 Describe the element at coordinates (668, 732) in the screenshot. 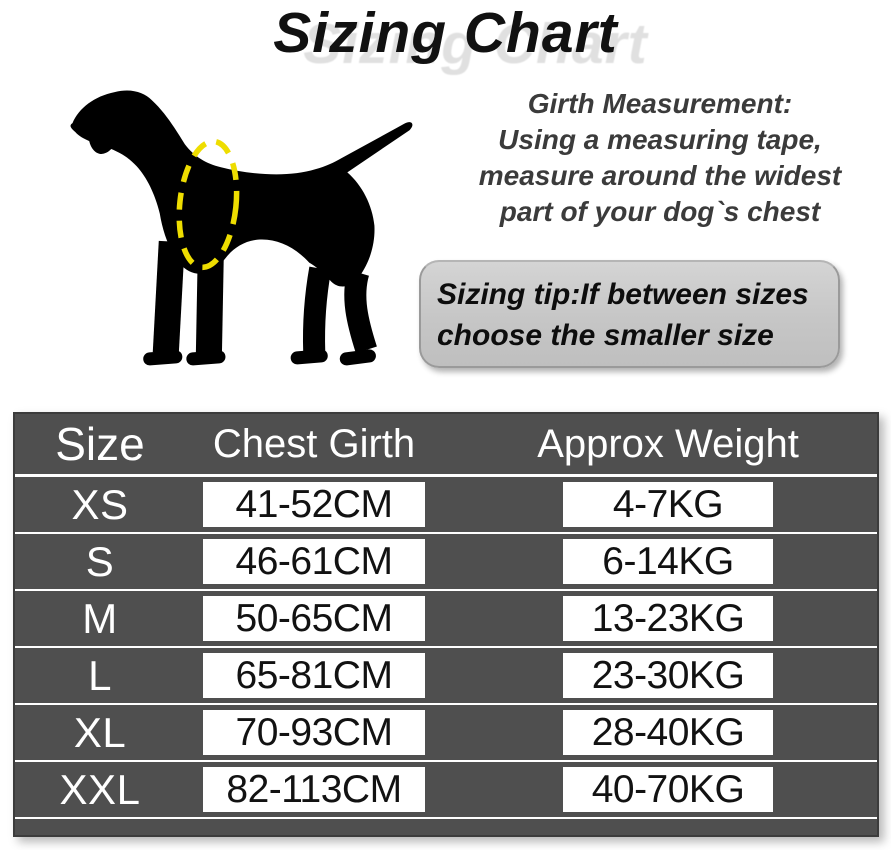

I see `weight-cell: 28-40KG` at that location.